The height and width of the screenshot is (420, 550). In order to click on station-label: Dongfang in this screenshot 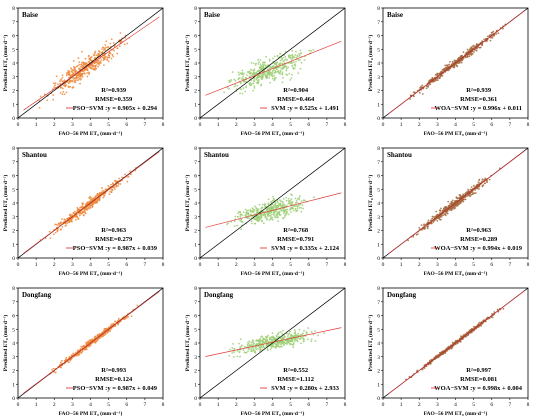, I will do `click(219, 295)`.